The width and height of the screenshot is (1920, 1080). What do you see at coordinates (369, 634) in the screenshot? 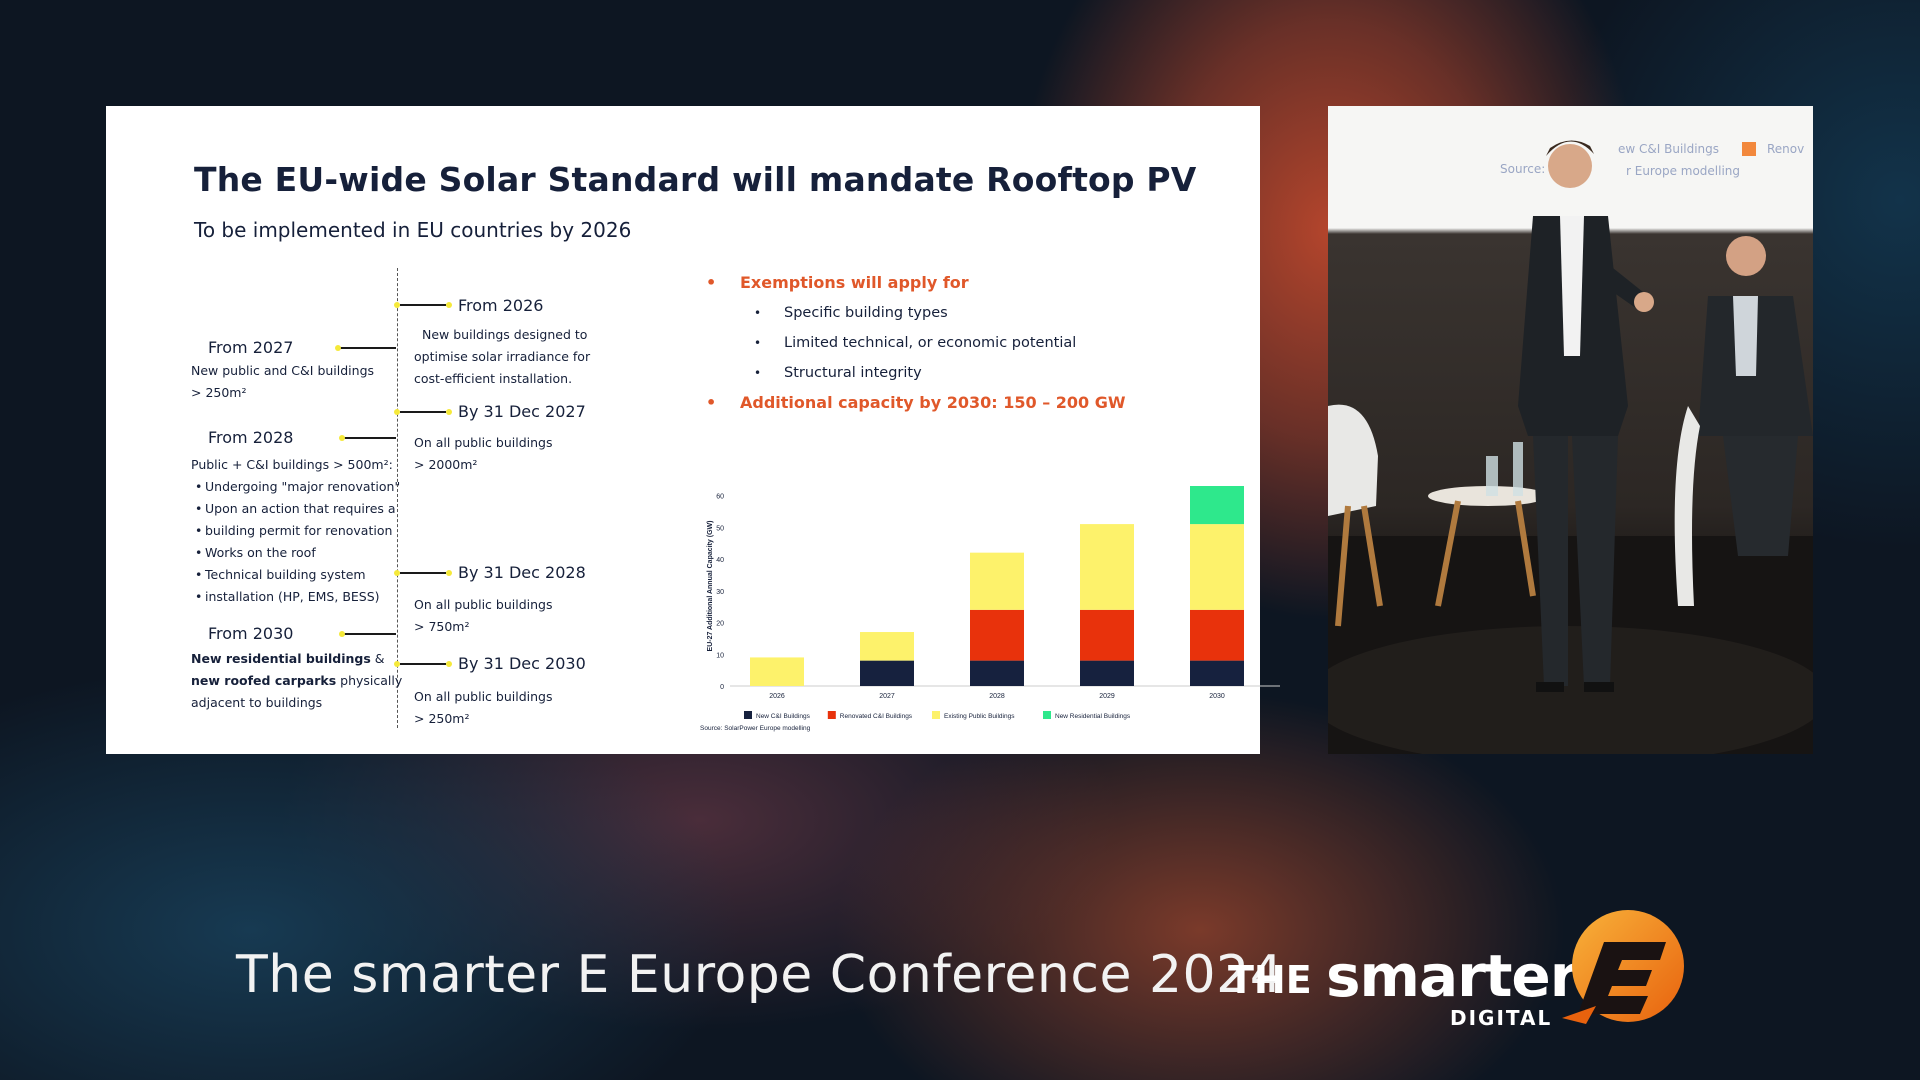
I see `timeline-2030-connector` at bounding box center [369, 634].